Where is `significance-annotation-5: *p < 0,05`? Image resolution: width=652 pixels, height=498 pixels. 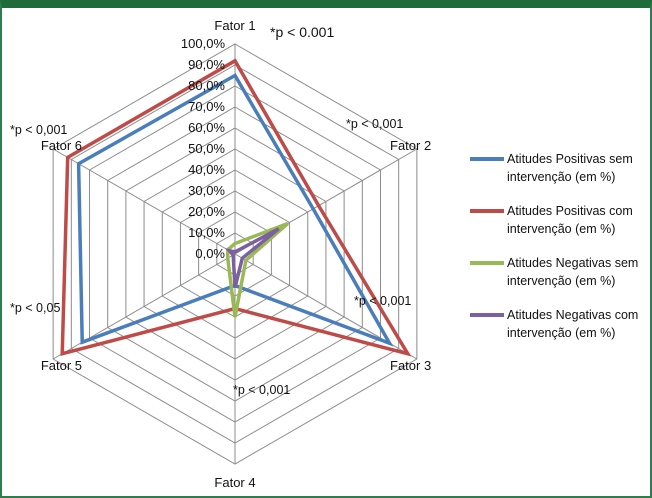 significance-annotation-5: *p < 0,05 is located at coordinates (35, 308).